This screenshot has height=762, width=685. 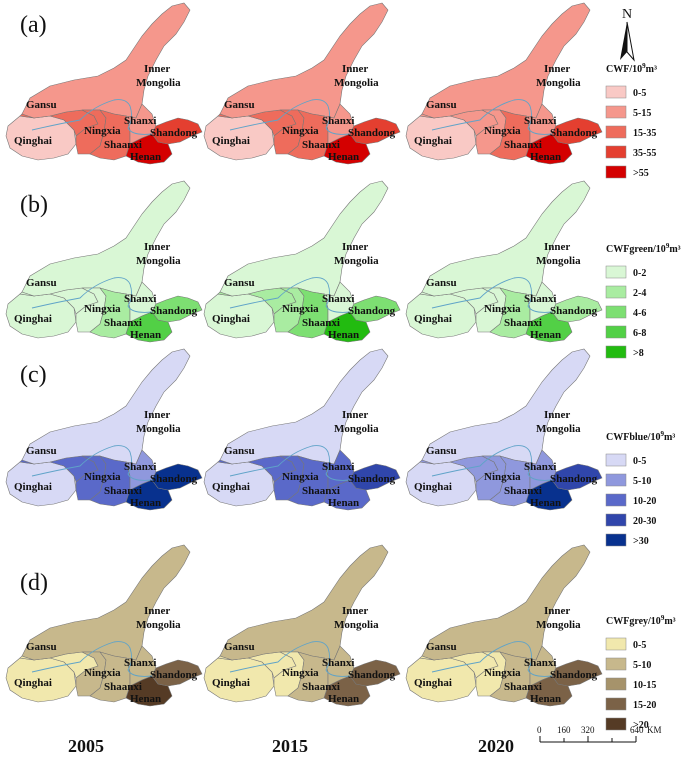 I want to click on legend-title: CWFgrey/109m³, so click(x=641, y=620).